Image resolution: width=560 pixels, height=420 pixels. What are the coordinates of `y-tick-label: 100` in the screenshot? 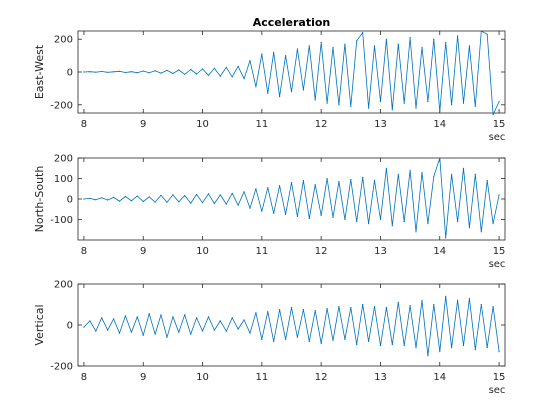 It's located at (63, 179).